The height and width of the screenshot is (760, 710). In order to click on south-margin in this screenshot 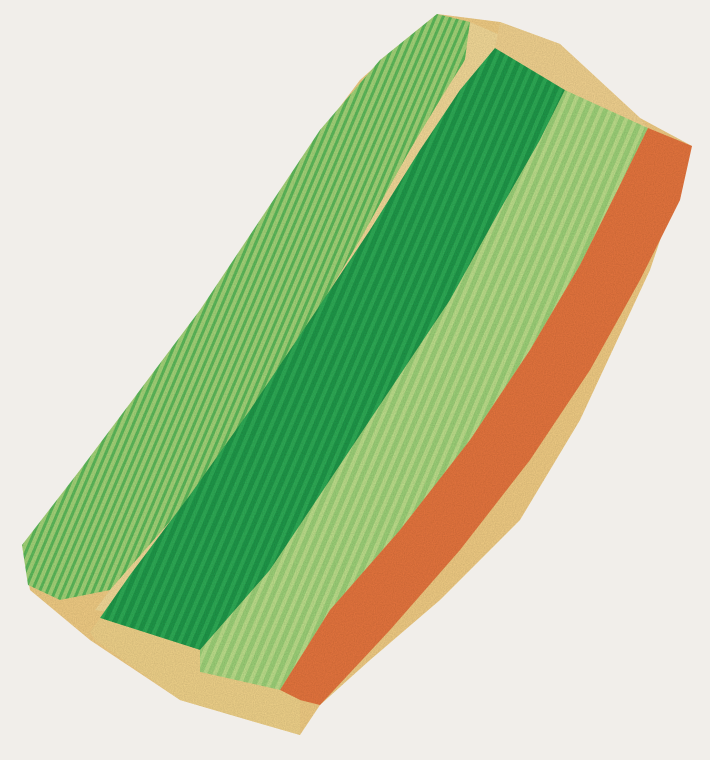, I will do `click(195, 676)`.